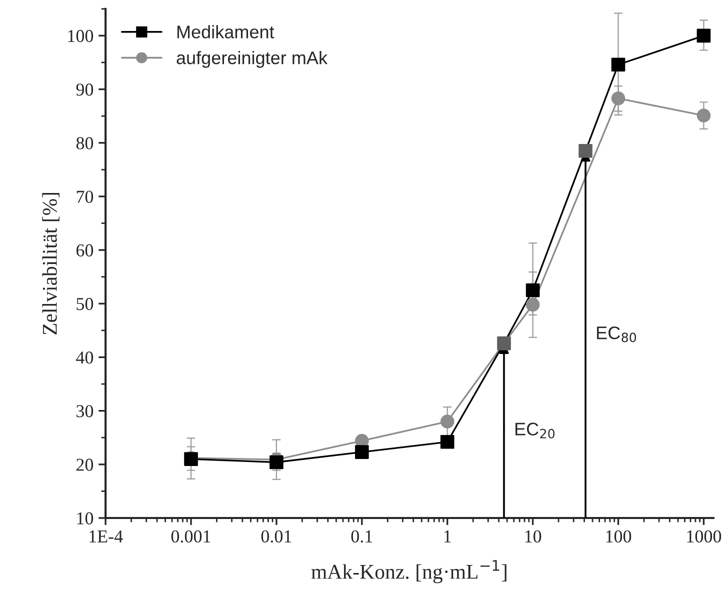 Image resolution: width=728 pixels, height=592 pixels. Describe the element at coordinates (447, 536) in the screenshot. I see `x-tick-label: 1` at that location.